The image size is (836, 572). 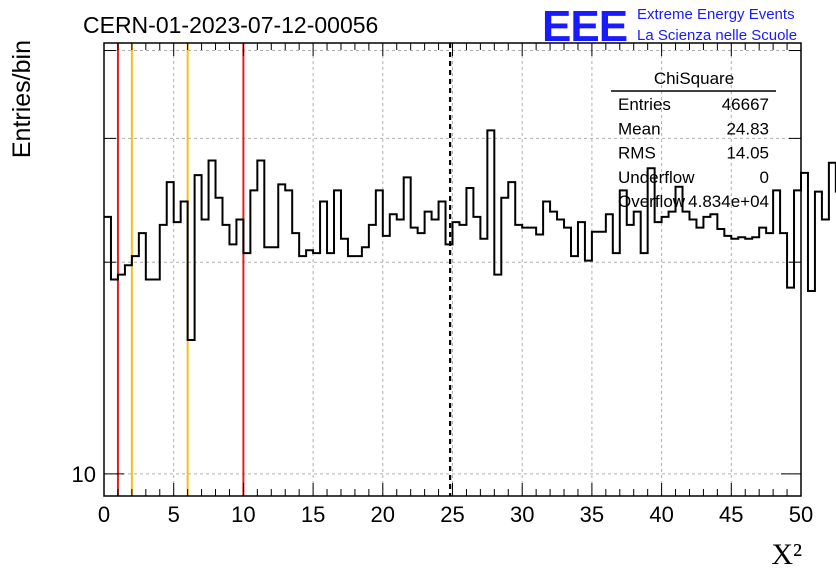 I want to click on x-tick-label: 45, so click(x=731, y=514).